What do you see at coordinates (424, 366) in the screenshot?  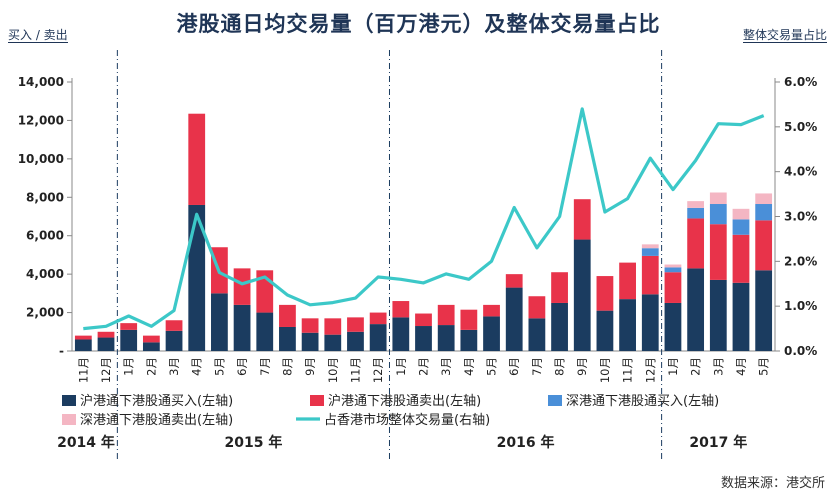 I see `x-tick-label: 2月` at bounding box center [424, 366].